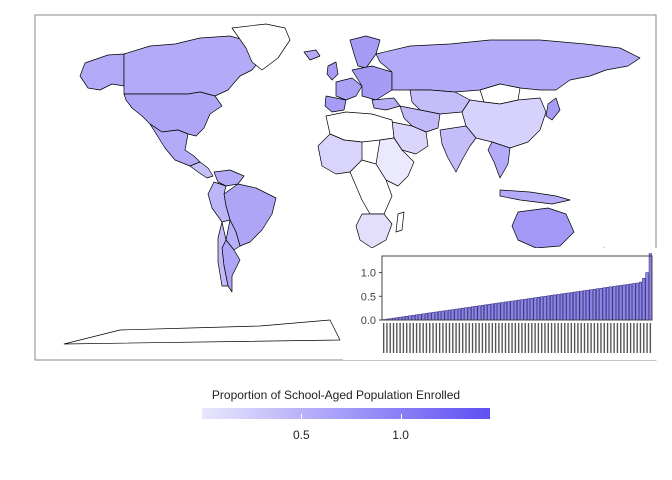 This screenshot has width=672, height=480. I want to click on country-greenland, so click(261, 47).